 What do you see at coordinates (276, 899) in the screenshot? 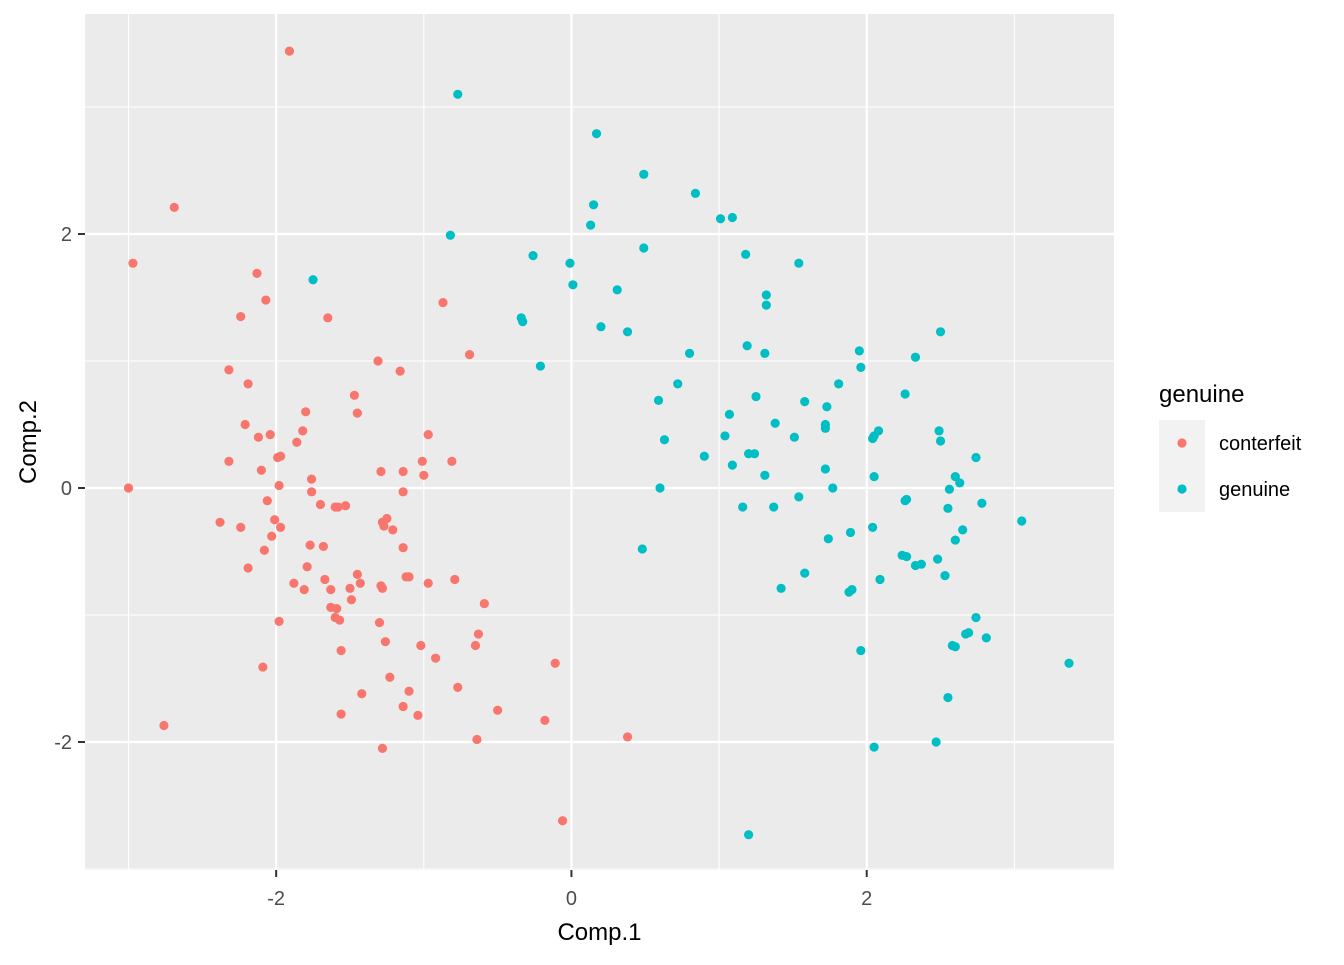
I see `x-tick-label: -2` at bounding box center [276, 899].